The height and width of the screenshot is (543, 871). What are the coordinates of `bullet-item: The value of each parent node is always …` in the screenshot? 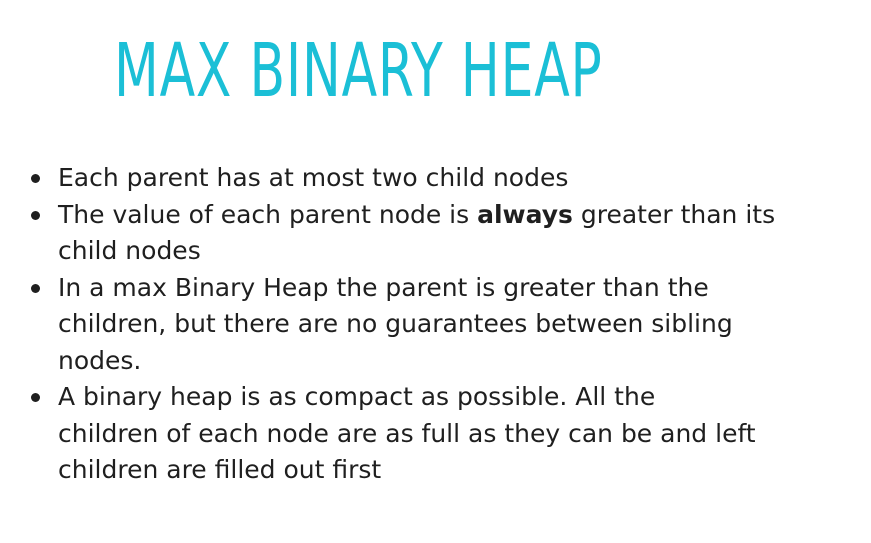 It's located at (413, 233).